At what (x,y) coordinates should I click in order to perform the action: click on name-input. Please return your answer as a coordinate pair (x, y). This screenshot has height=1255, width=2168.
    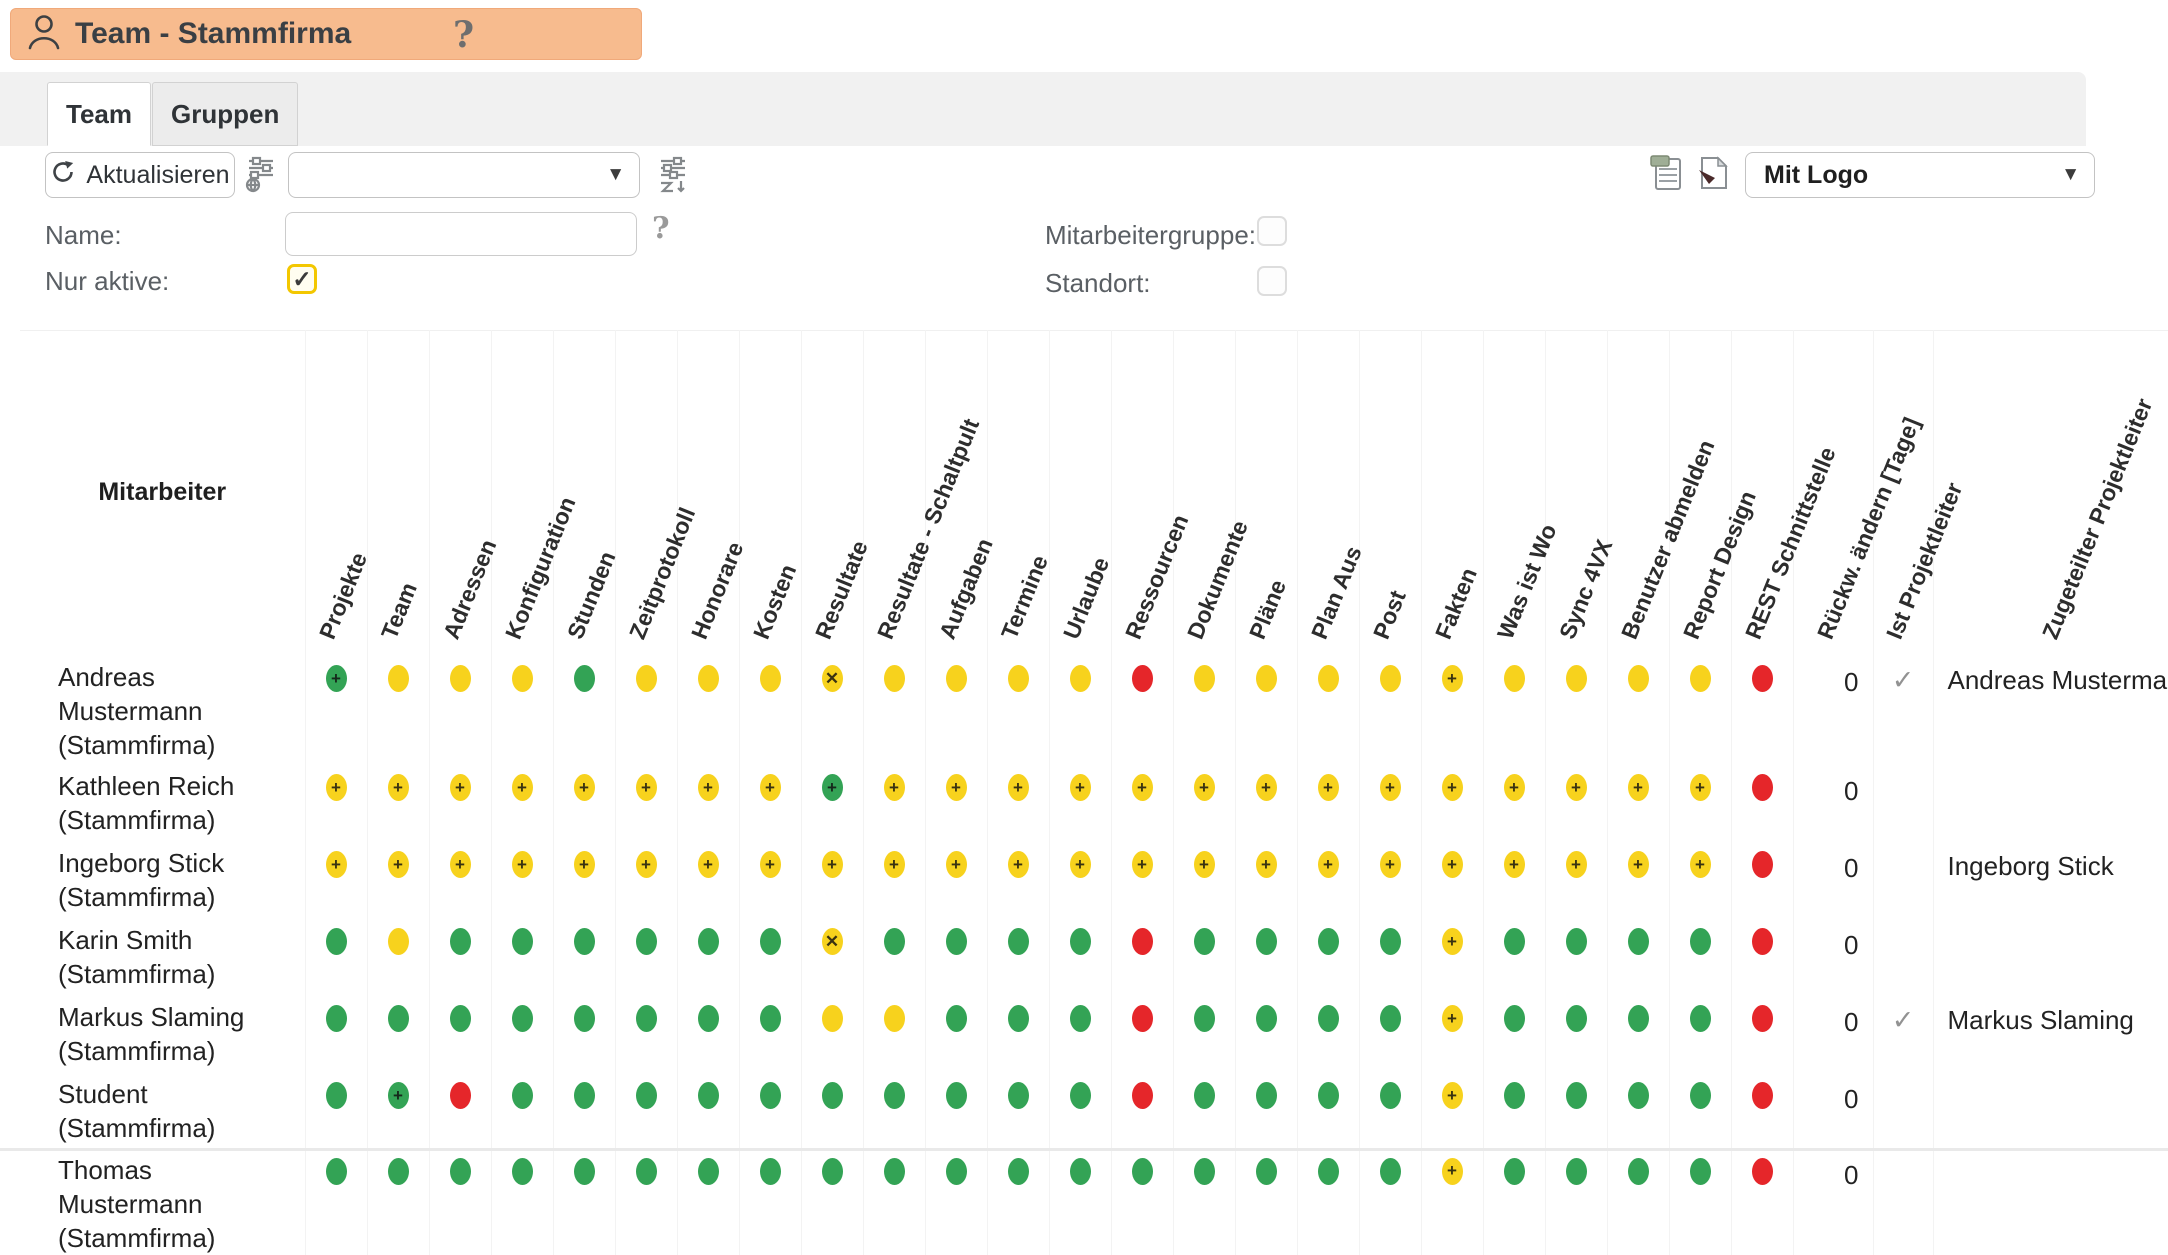
    Looking at the image, I should click on (461, 234).